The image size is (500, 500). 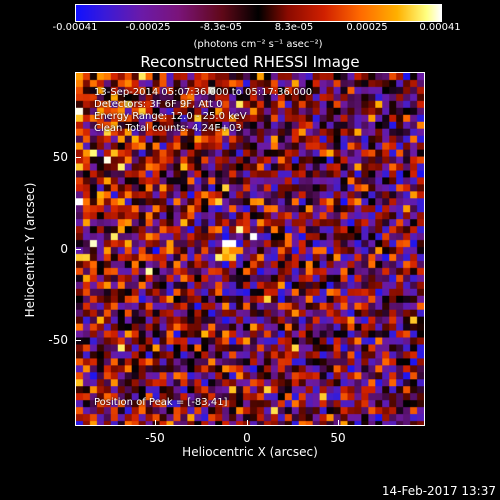 I want to click on chart-title: Reconstructed RHESSI Image, so click(x=250, y=62).